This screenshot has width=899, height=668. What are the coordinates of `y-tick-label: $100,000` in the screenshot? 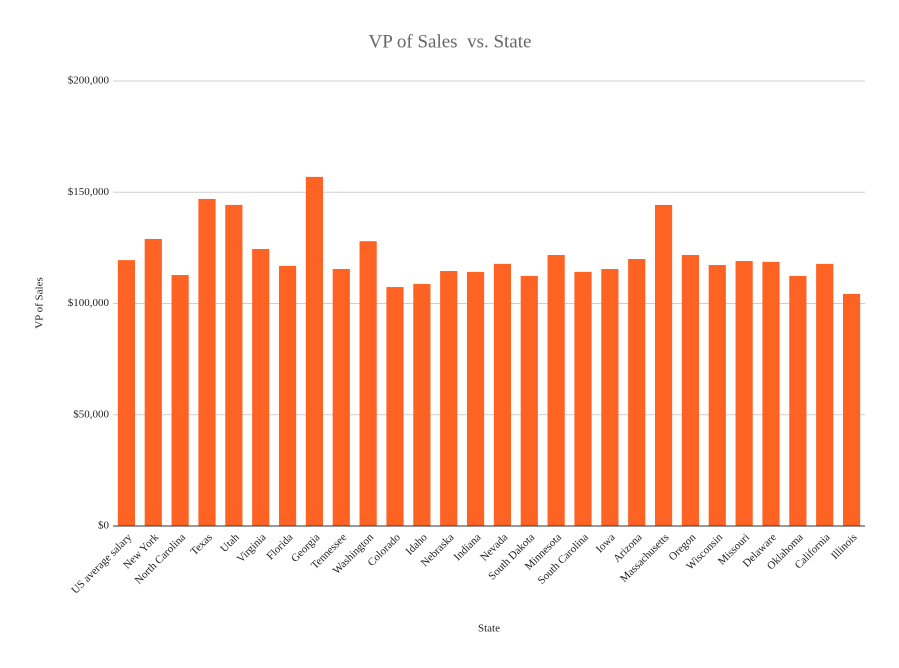 It's located at (89, 303).